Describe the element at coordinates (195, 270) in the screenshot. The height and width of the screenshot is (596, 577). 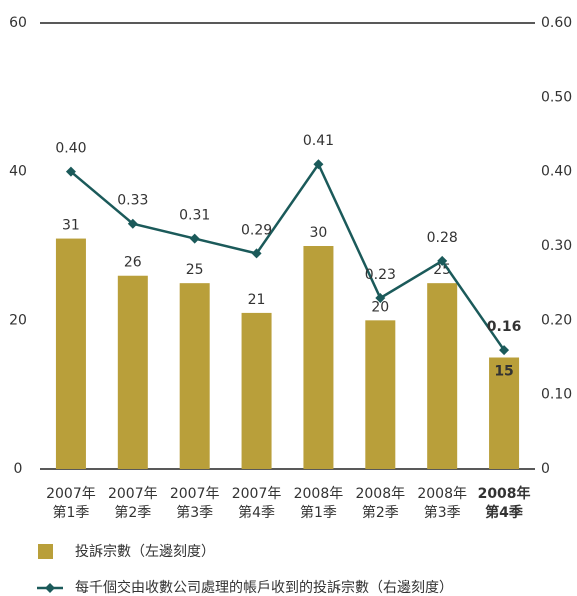
I see `bar-value-label: 25` at that location.